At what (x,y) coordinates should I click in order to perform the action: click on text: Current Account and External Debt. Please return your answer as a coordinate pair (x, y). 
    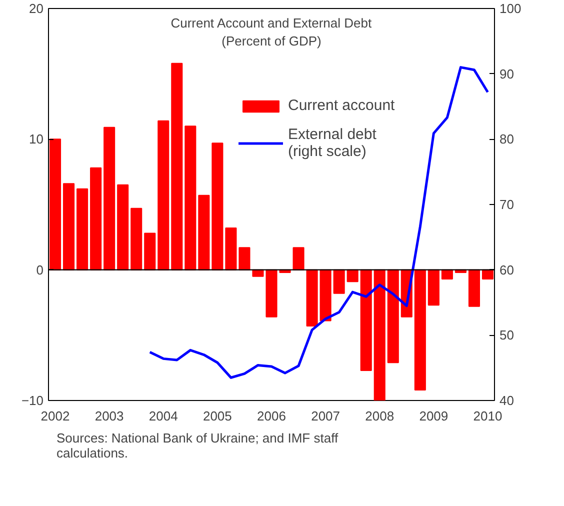
    Looking at the image, I should click on (271, 23).